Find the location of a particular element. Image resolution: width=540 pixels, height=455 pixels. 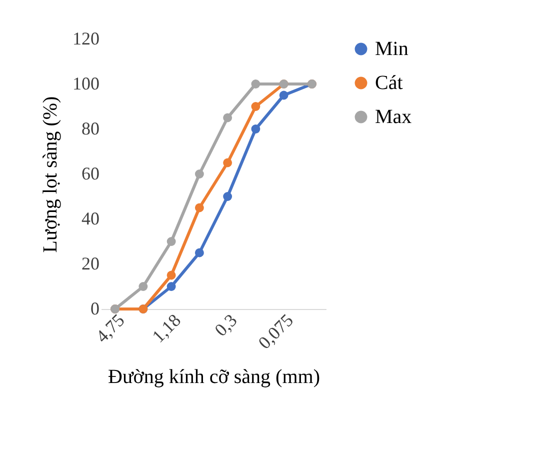

legend-label: Max is located at coordinates (393, 117).